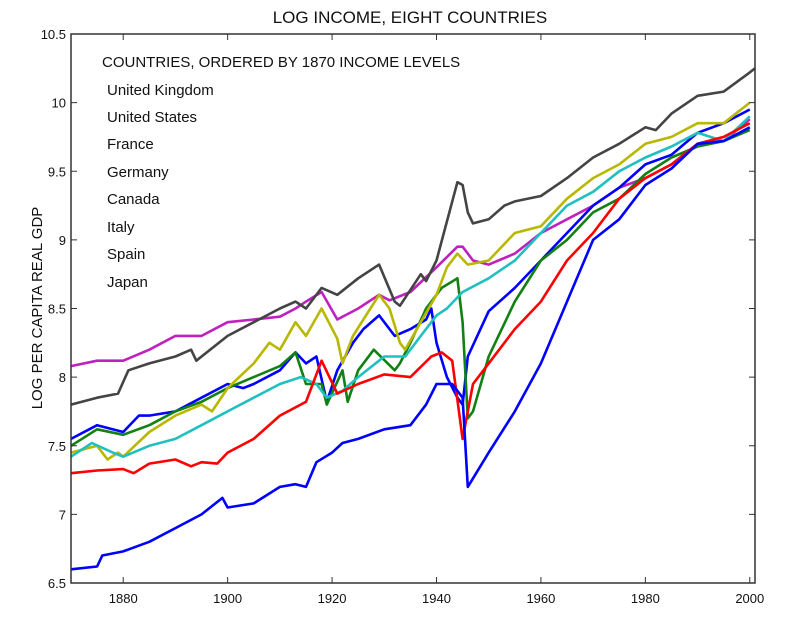 This screenshot has height=624, width=810. Describe the element at coordinates (121, 227) in the screenshot. I see `legend-entry: Italy` at that location.